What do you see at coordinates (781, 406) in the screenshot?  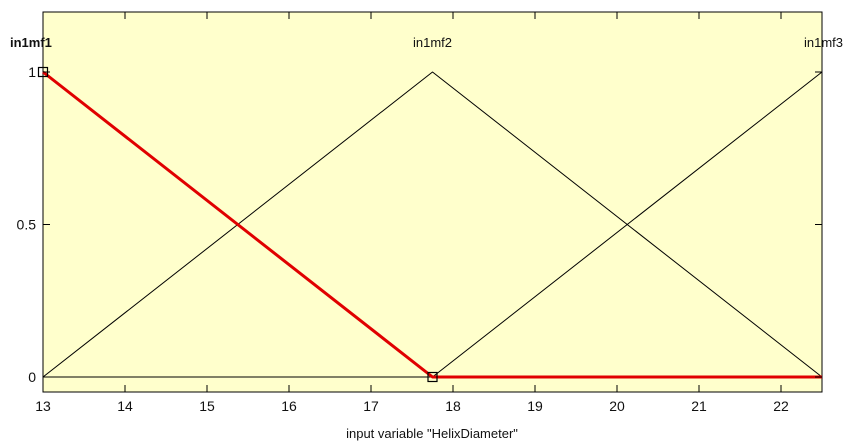 I see `x-tick-label: 22` at bounding box center [781, 406].